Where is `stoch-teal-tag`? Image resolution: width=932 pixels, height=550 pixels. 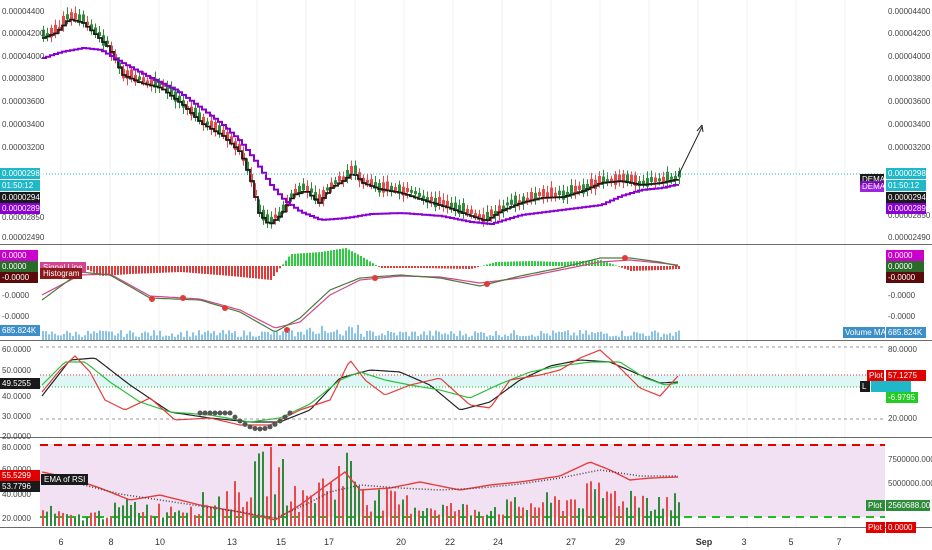
stoch-teal-tag is located at coordinates (891, 386).